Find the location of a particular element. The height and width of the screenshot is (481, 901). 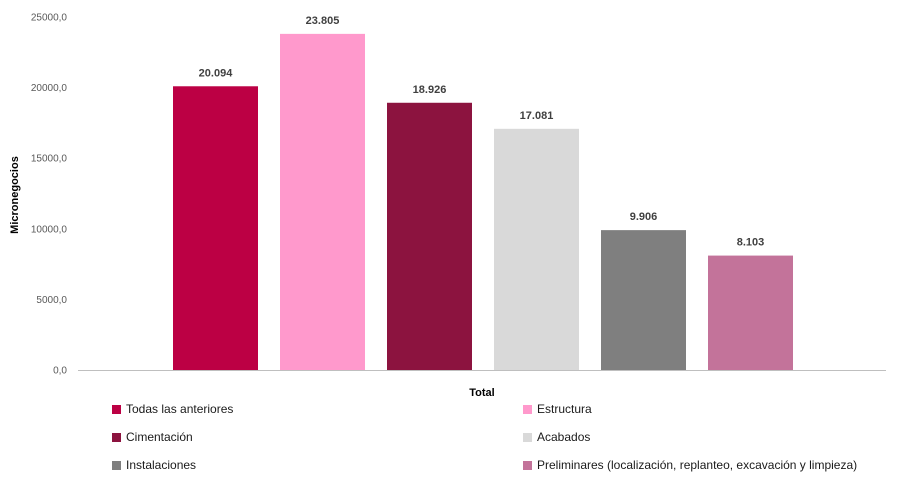

y-axis-title: Micronegocios is located at coordinates (15, 195).